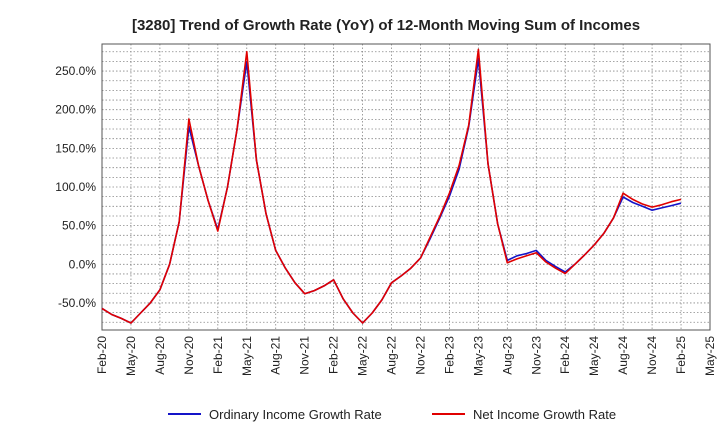 The width and height of the screenshot is (720, 440). What do you see at coordinates (75, 110) in the screenshot?
I see `y-tick-label: 200.0%` at bounding box center [75, 110].